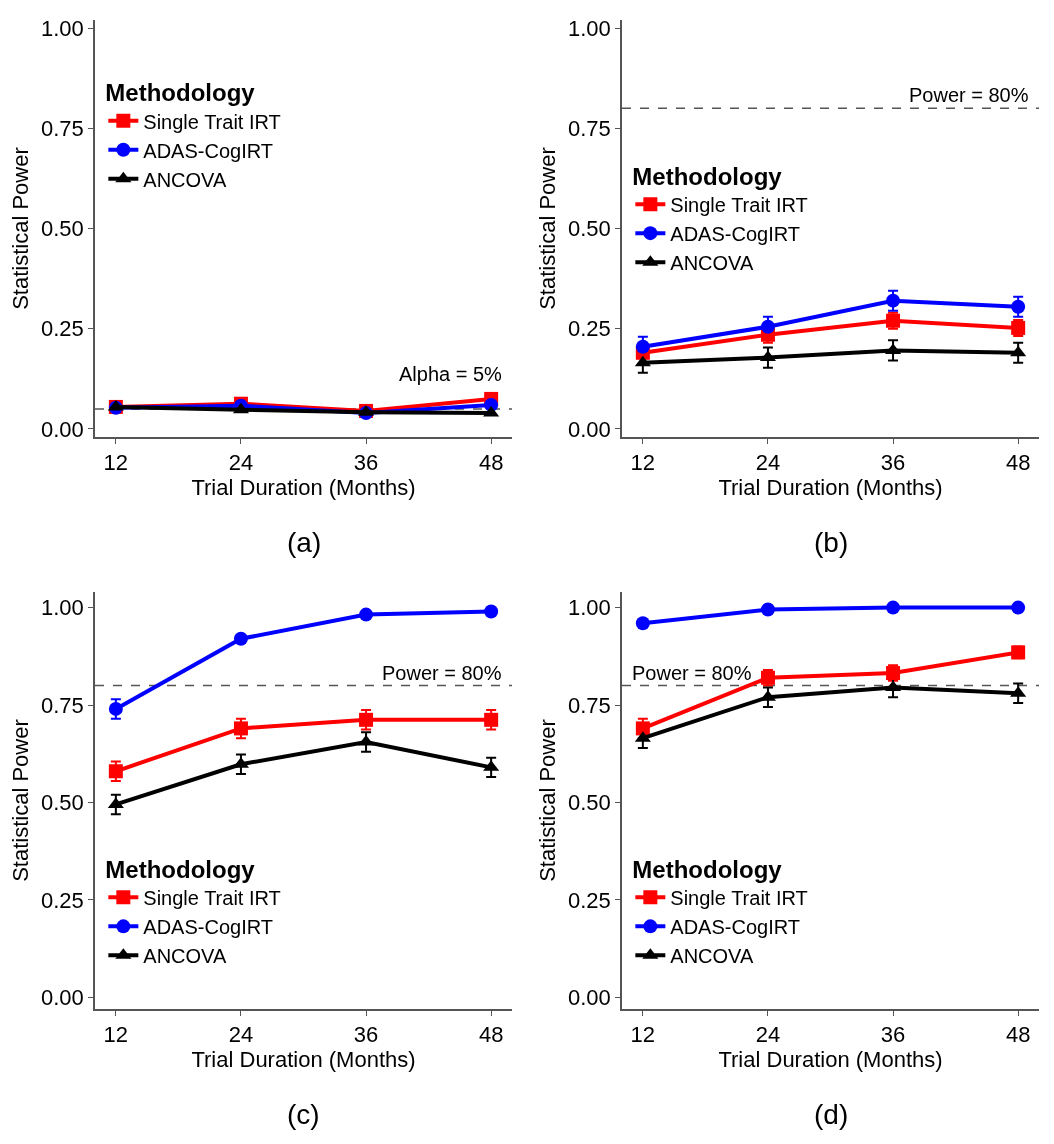  Describe the element at coordinates (304, 542) in the screenshot. I see `text: (a)` at that location.